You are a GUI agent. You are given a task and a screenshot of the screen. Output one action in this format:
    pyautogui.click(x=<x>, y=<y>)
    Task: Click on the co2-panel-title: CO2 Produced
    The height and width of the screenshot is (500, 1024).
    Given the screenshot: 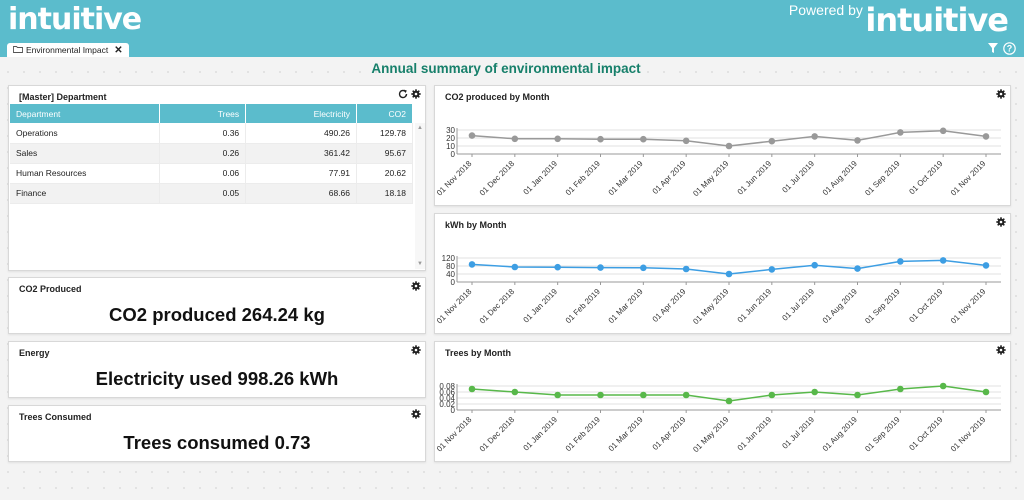 What is the action you would take?
    pyautogui.click(x=50, y=289)
    